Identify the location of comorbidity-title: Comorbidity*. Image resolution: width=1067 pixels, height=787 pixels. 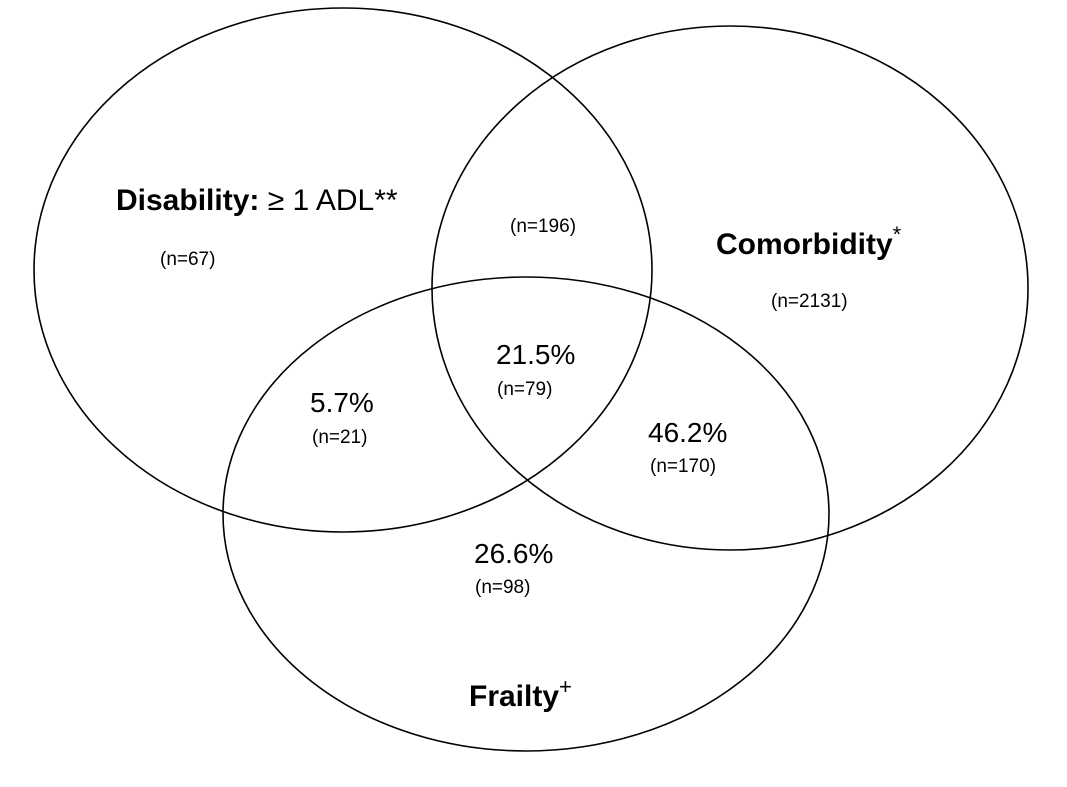
(808, 242).